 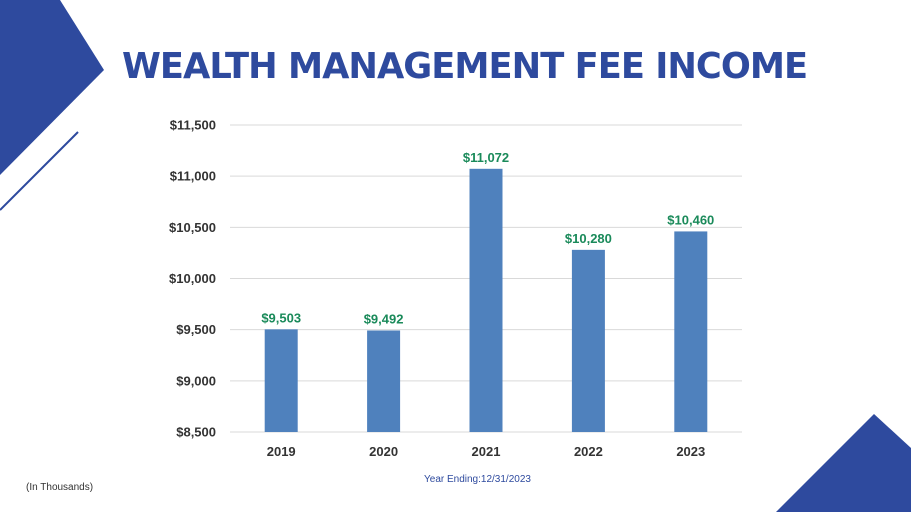 What do you see at coordinates (843, 463) in the screenshot?
I see `bottom-right-triangle-shape` at bounding box center [843, 463].